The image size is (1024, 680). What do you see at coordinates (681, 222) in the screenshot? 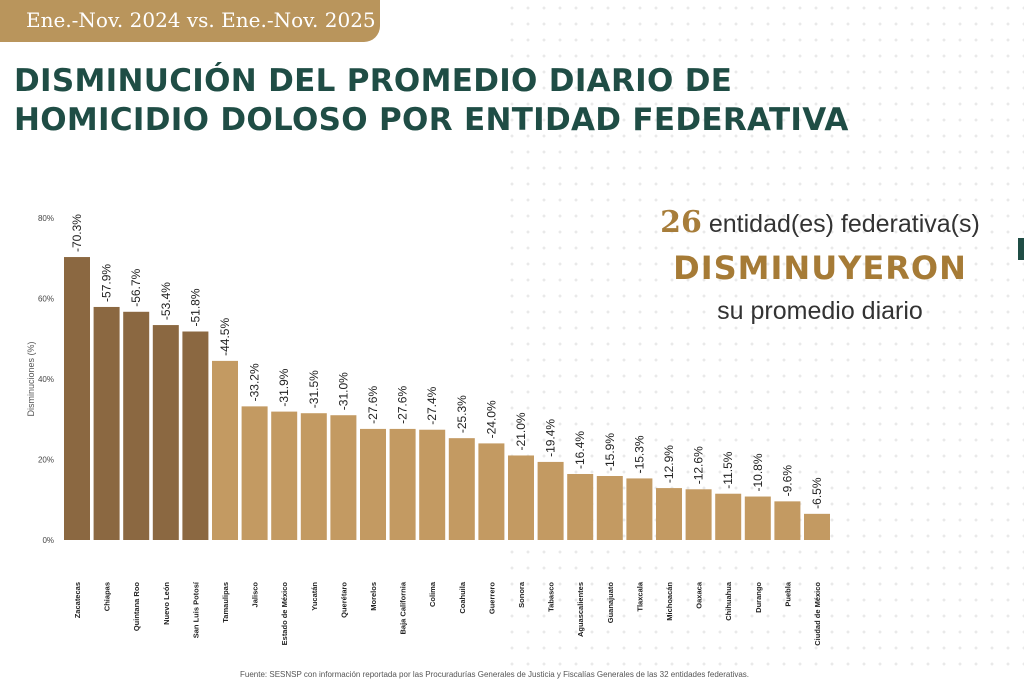
I see `summary-count: 26` at bounding box center [681, 222].